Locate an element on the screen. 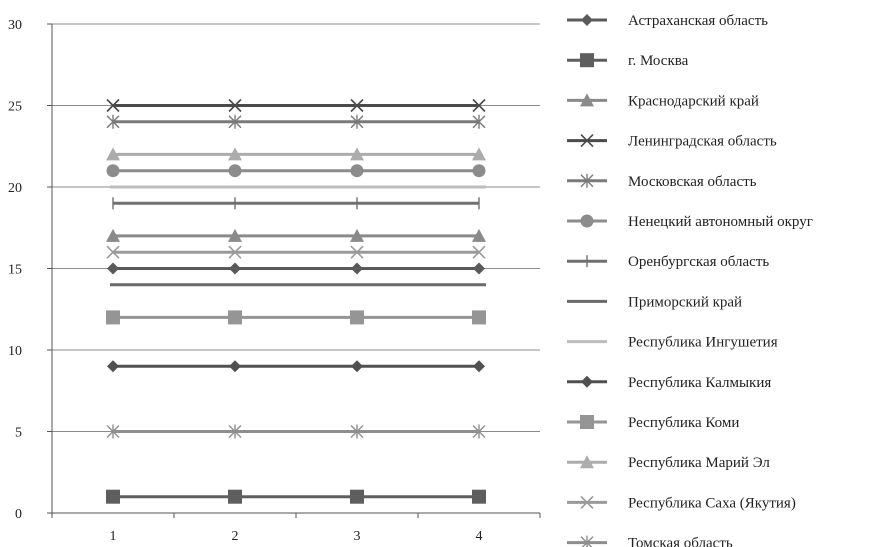 The image size is (878, 547). legend-entry: Краснодарский край is located at coordinates (663, 101).